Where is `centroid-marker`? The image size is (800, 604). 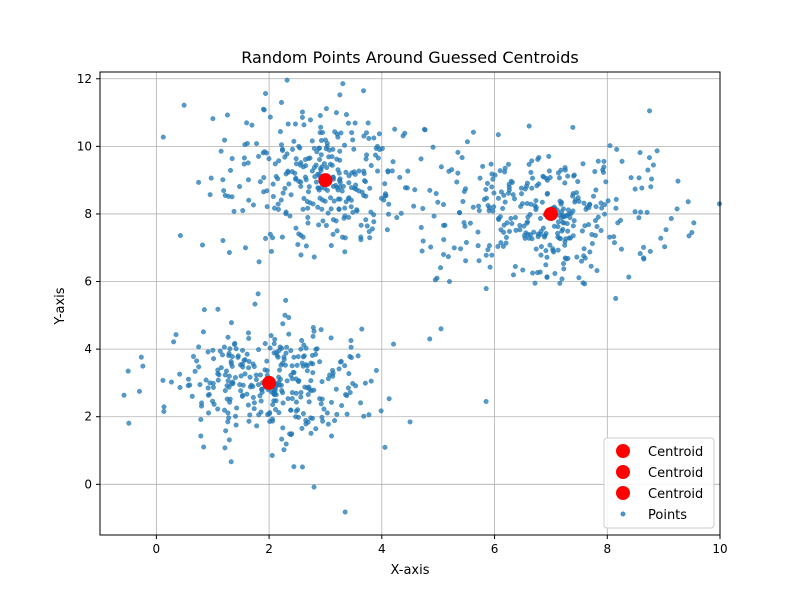
centroid-marker is located at coordinates (325, 180).